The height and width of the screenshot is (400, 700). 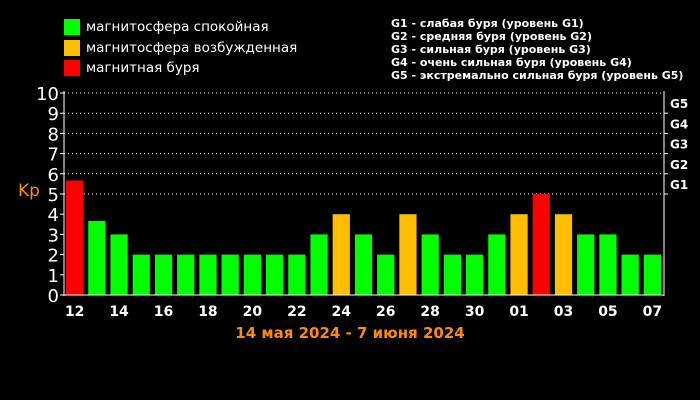 What do you see at coordinates (652, 312) in the screenshot?
I see `x-tick-label: 07` at bounding box center [652, 312].